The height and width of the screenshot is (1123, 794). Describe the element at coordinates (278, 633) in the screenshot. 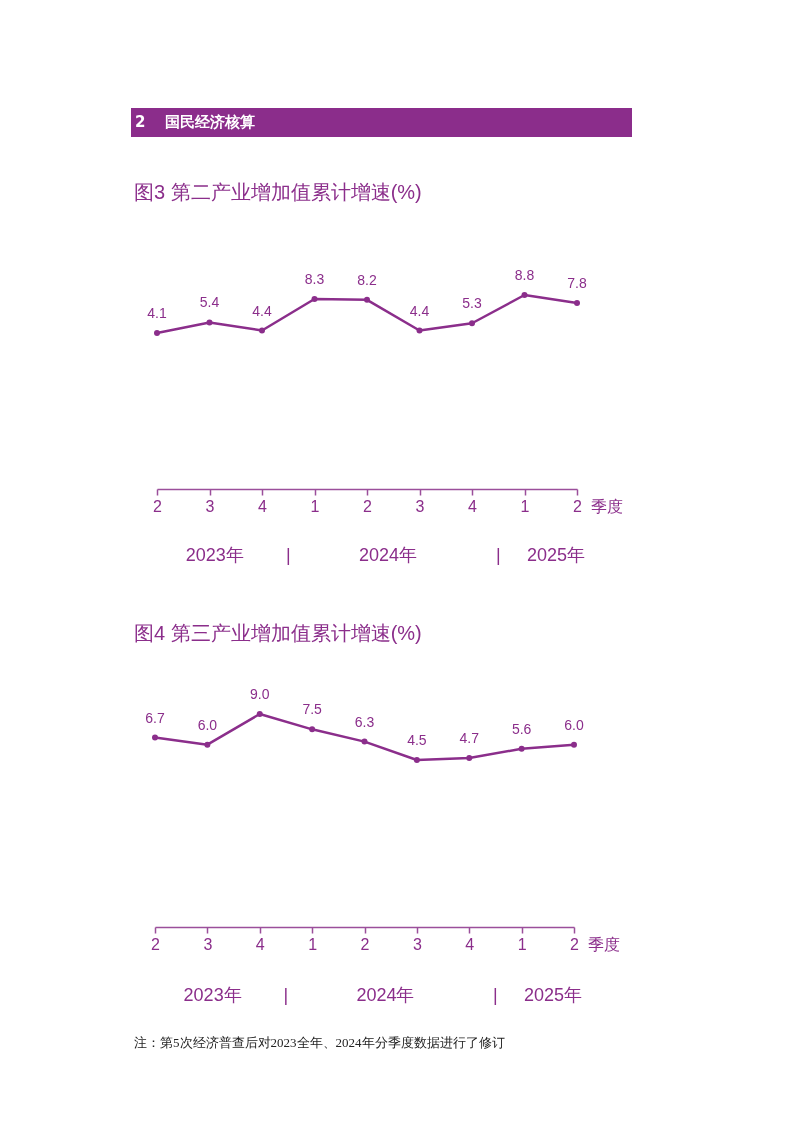

I see `chart-title: 图4 第三产业增加值累计增速(%)` at that location.